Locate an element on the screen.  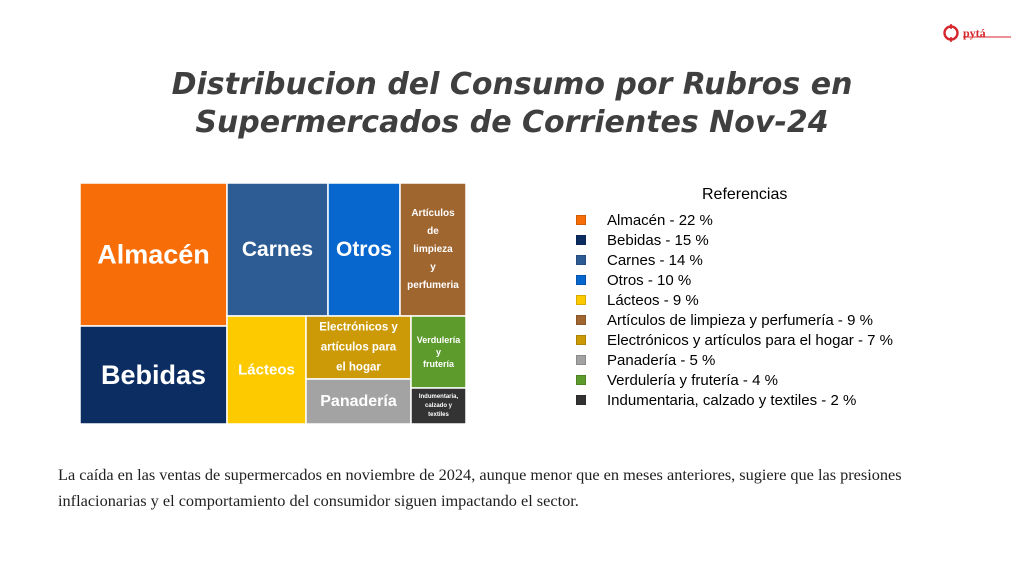
logo-circle-icon is located at coordinates (951, 33).